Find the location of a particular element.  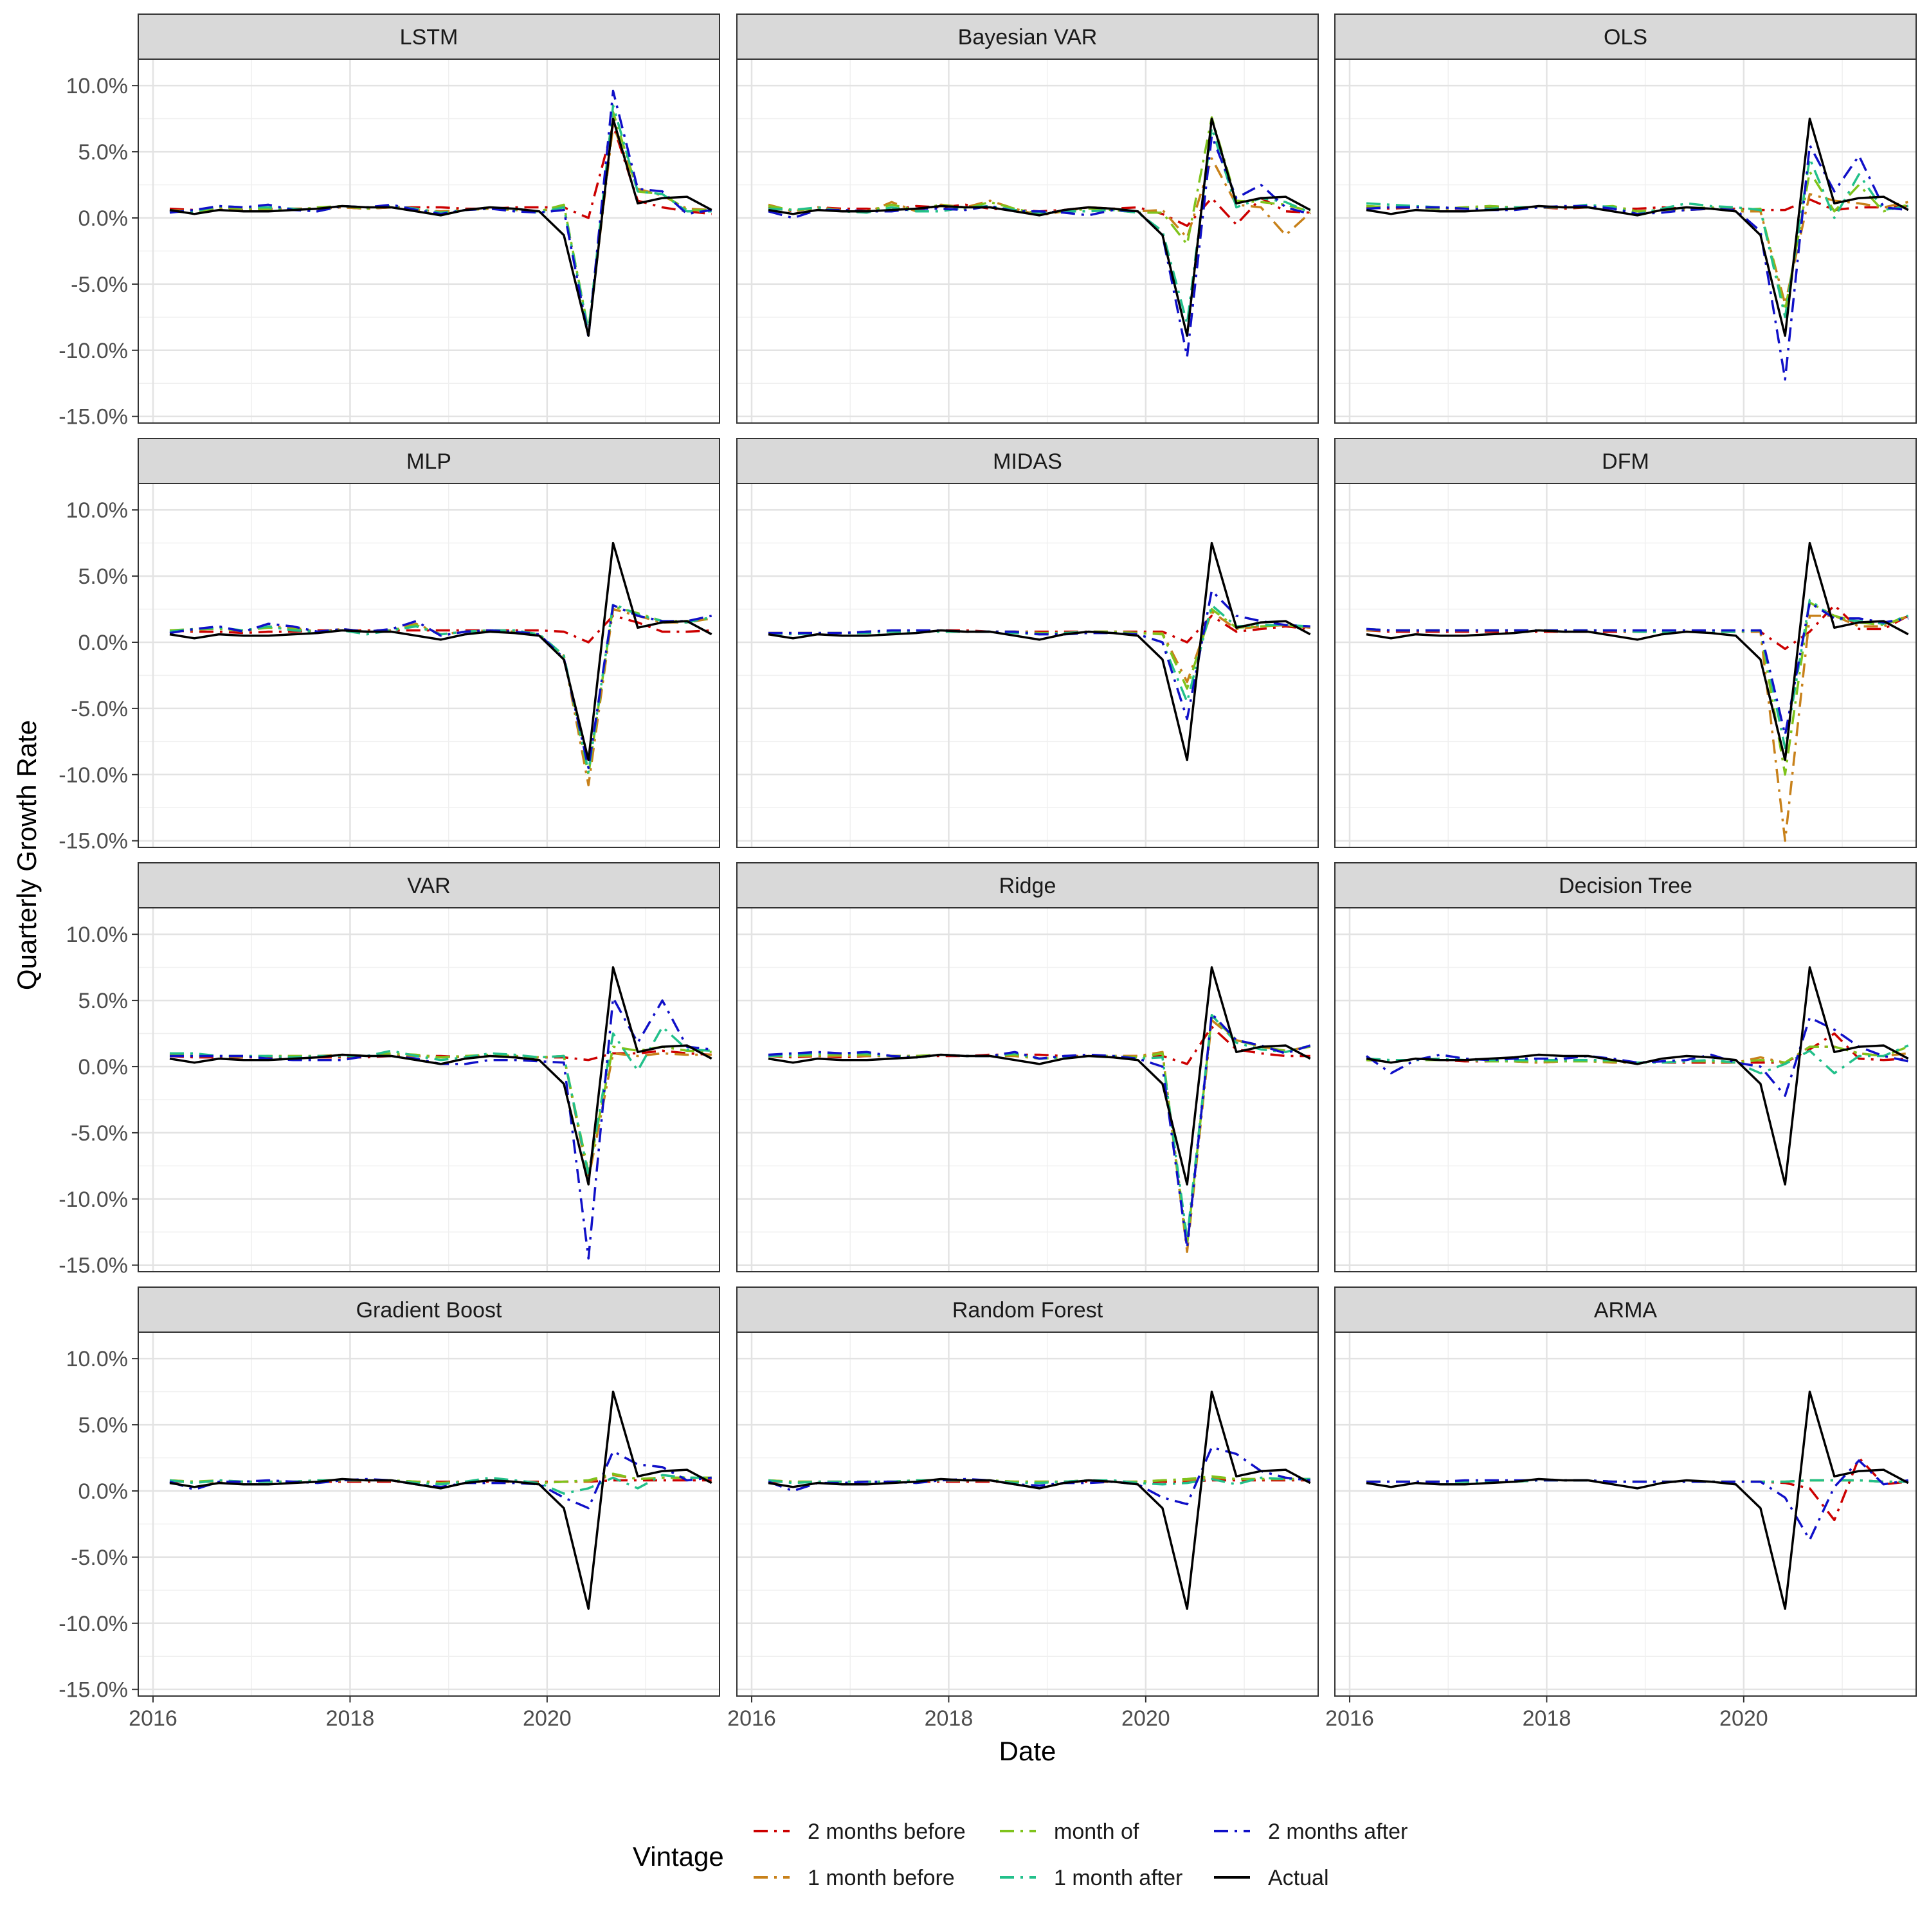

series-line-1-month-before is located at coordinates (440, 229).